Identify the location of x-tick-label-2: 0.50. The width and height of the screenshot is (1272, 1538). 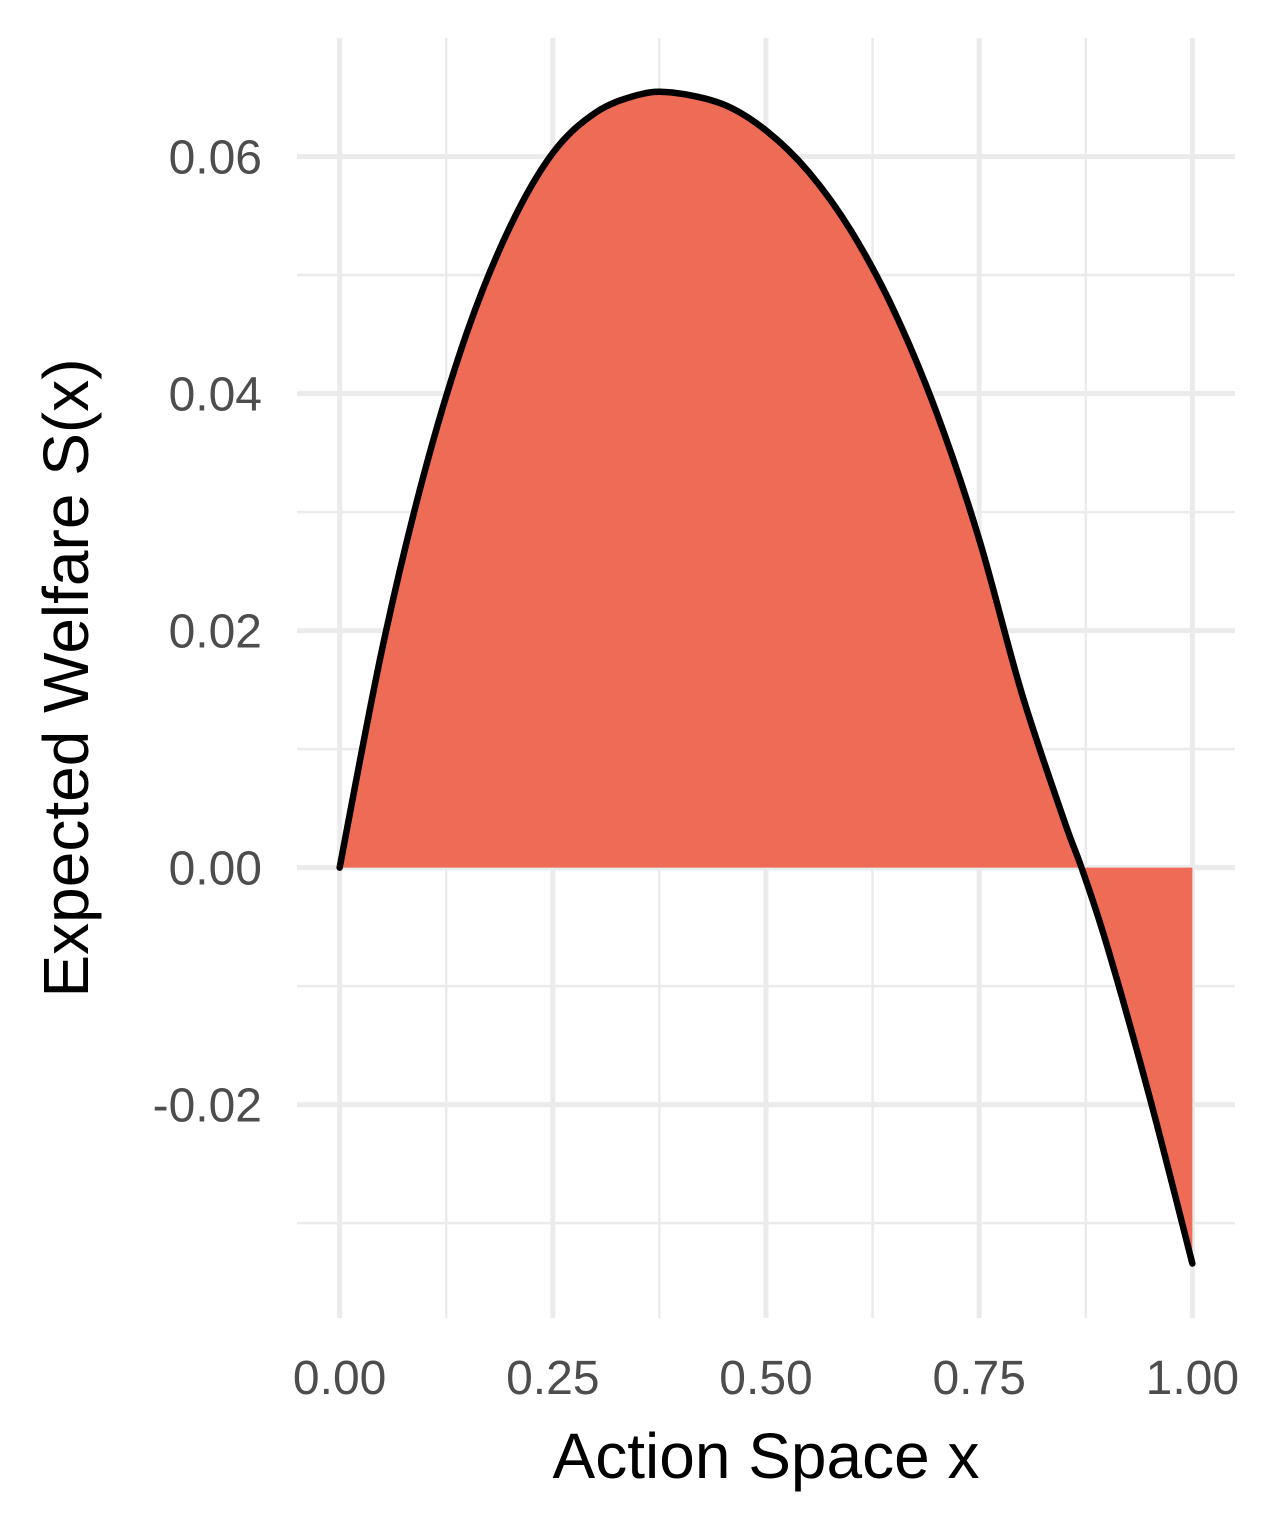
(765, 1378).